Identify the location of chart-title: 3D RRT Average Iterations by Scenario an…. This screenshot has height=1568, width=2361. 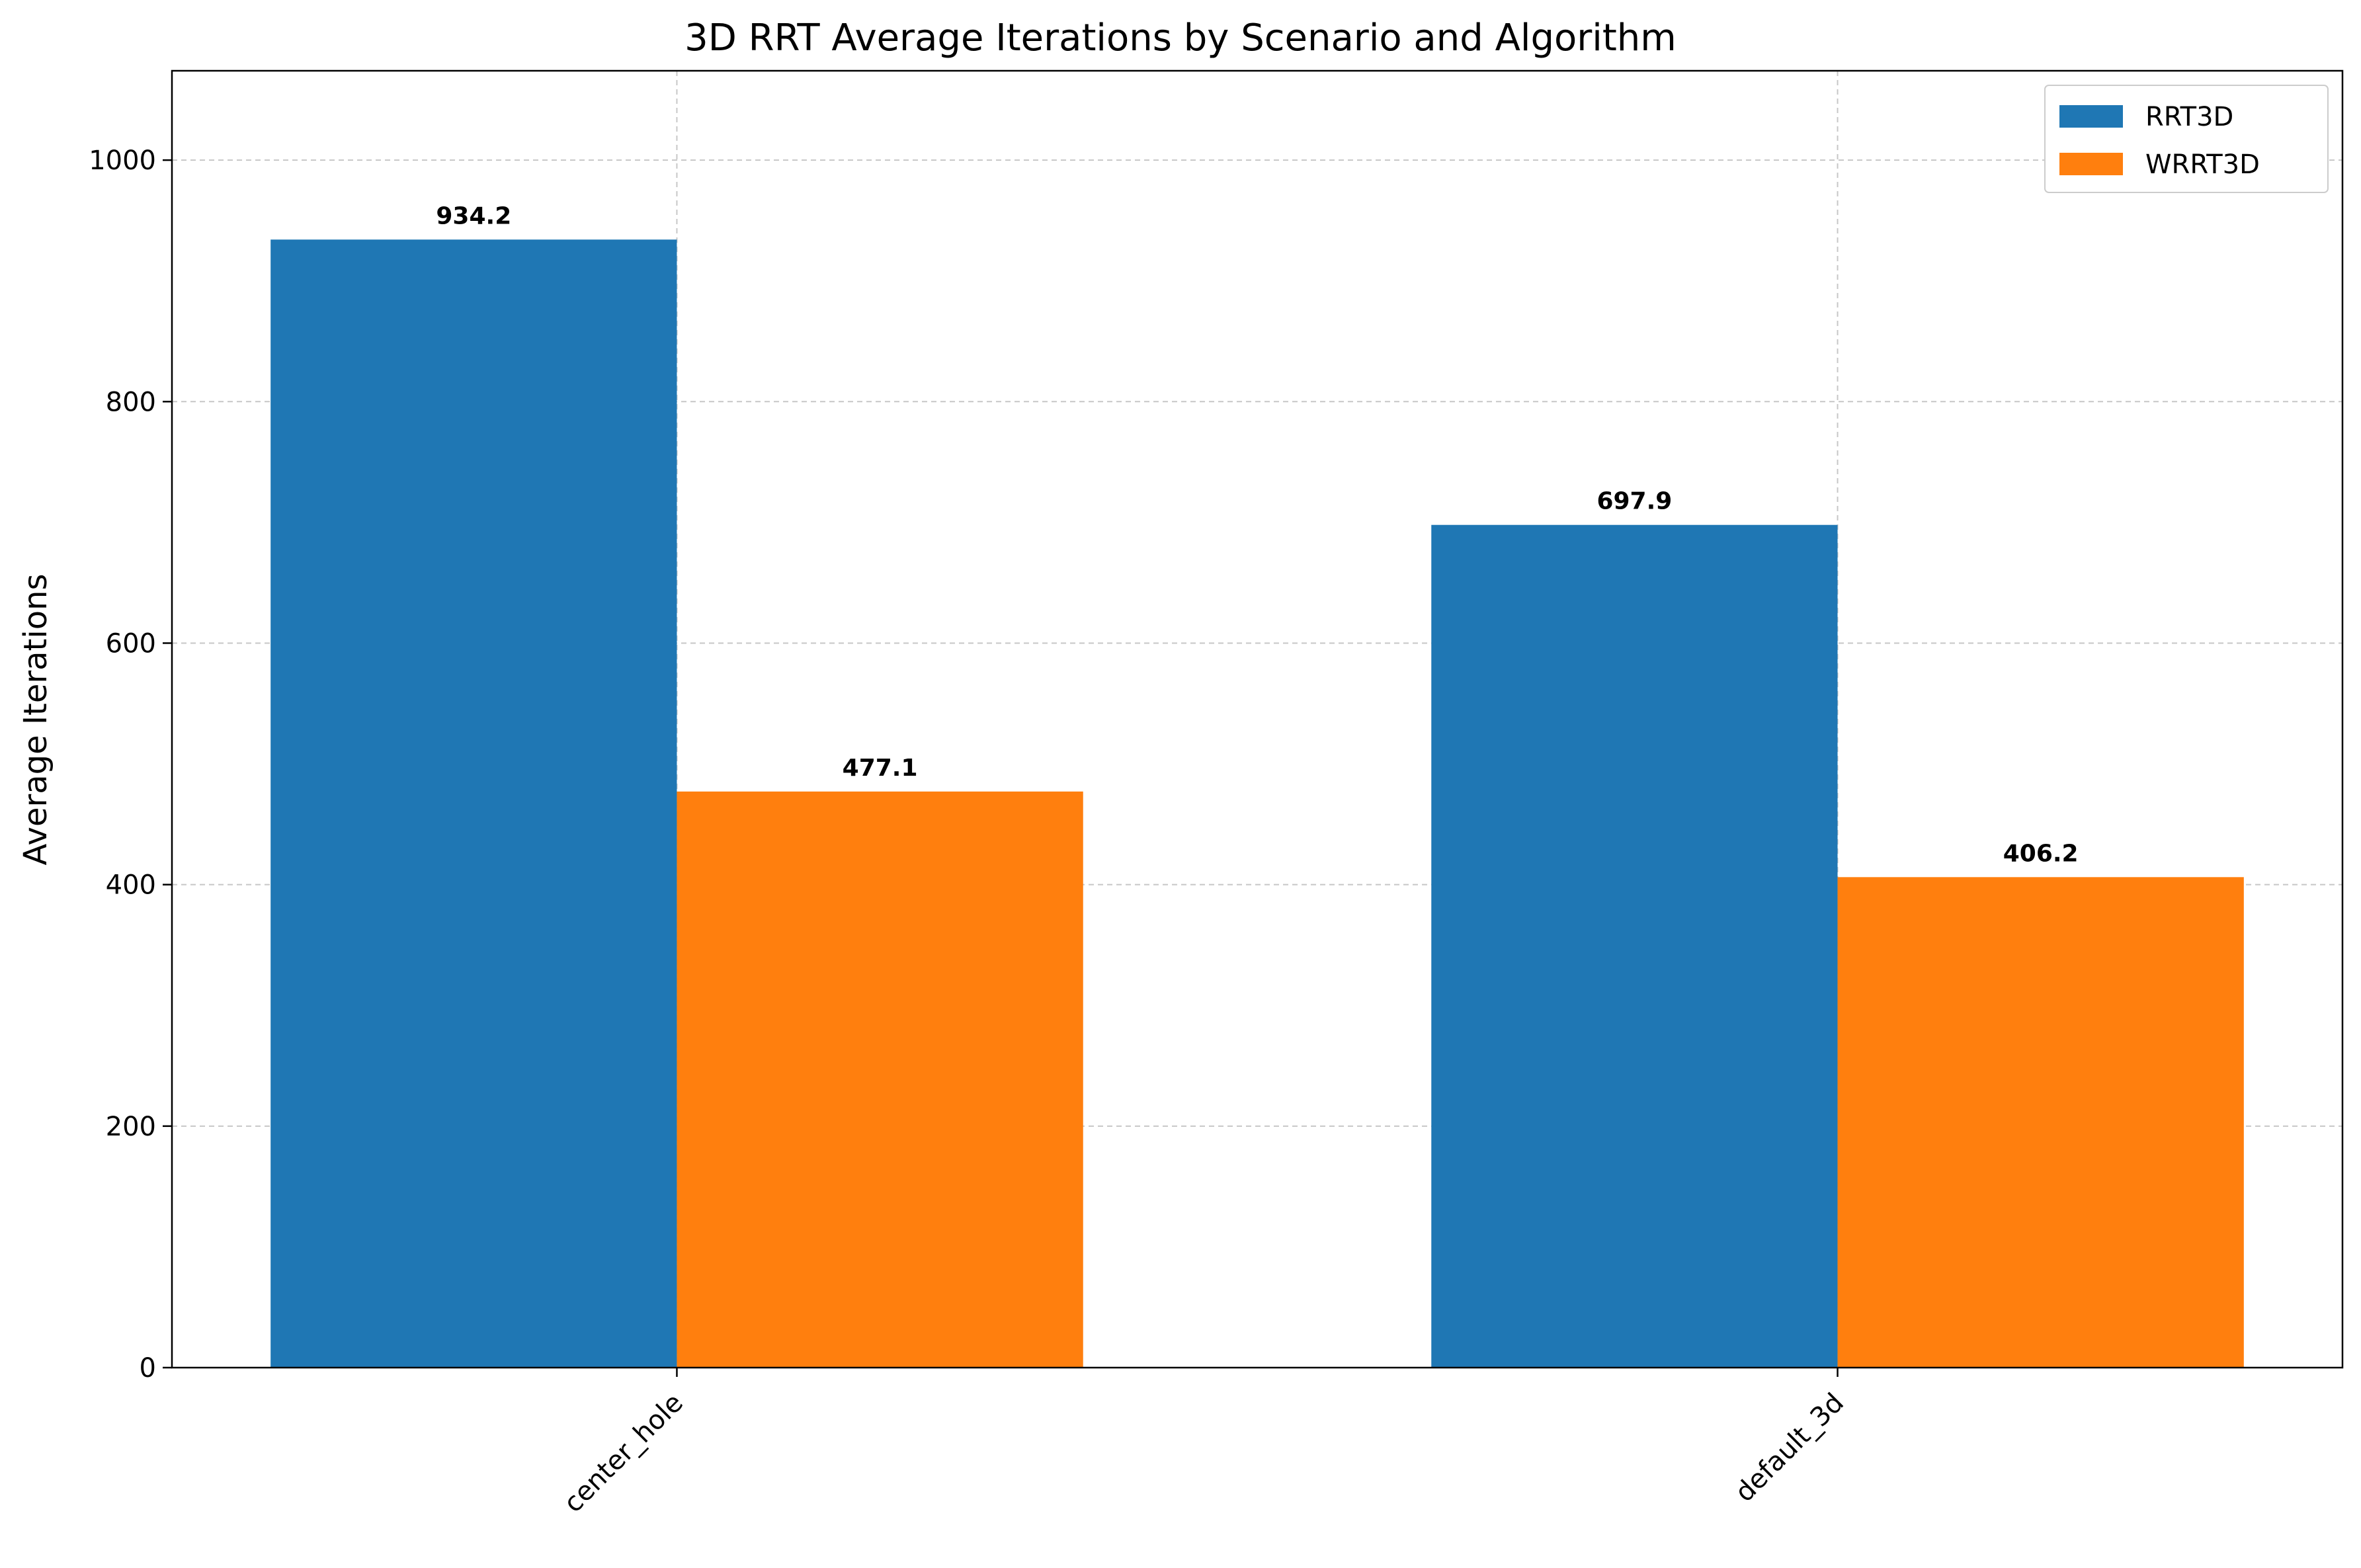
(1180, 38).